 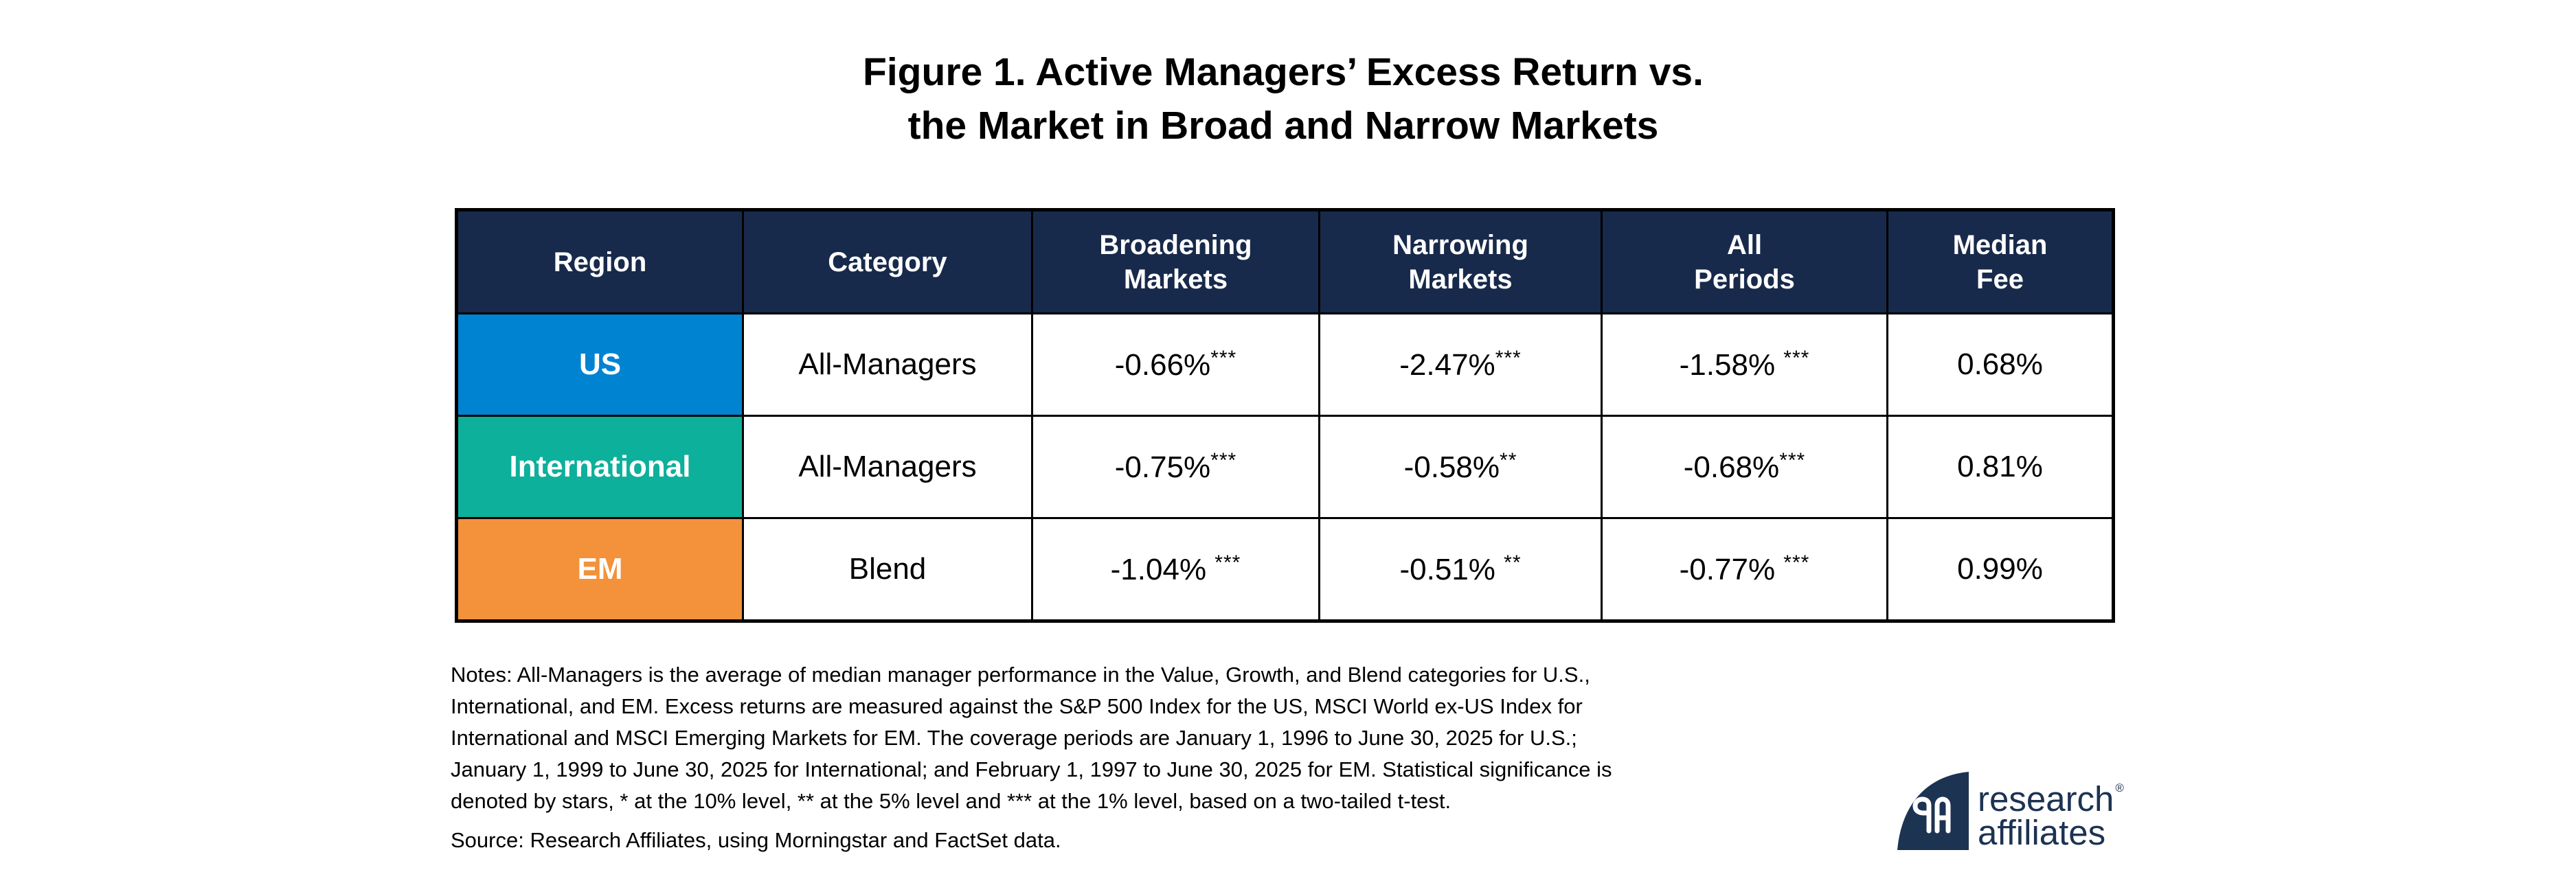 I want to click on cell-narrowing: -2.47%***, so click(x=1460, y=364).